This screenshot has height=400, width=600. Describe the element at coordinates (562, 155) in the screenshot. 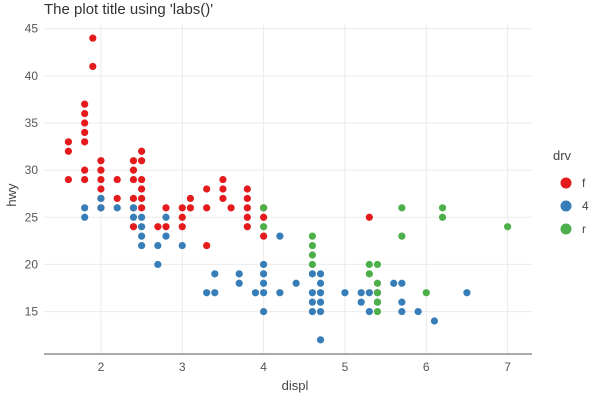

I see `legend-title: drv` at that location.